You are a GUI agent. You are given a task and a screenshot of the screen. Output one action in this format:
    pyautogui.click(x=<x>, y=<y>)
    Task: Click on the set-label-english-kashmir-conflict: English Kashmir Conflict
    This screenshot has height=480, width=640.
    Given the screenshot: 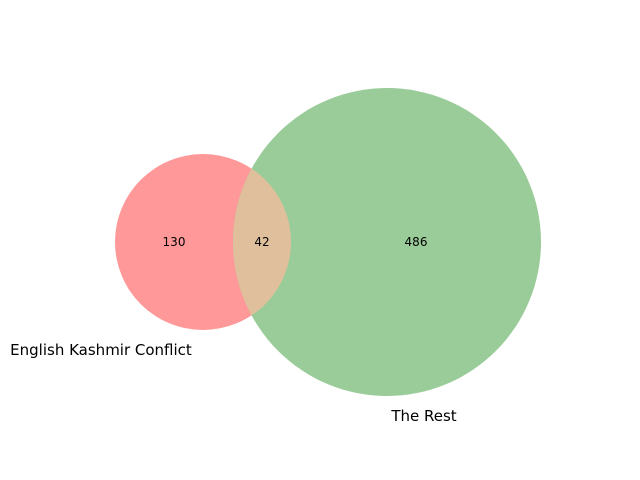 What is the action you would take?
    pyautogui.click(x=101, y=350)
    